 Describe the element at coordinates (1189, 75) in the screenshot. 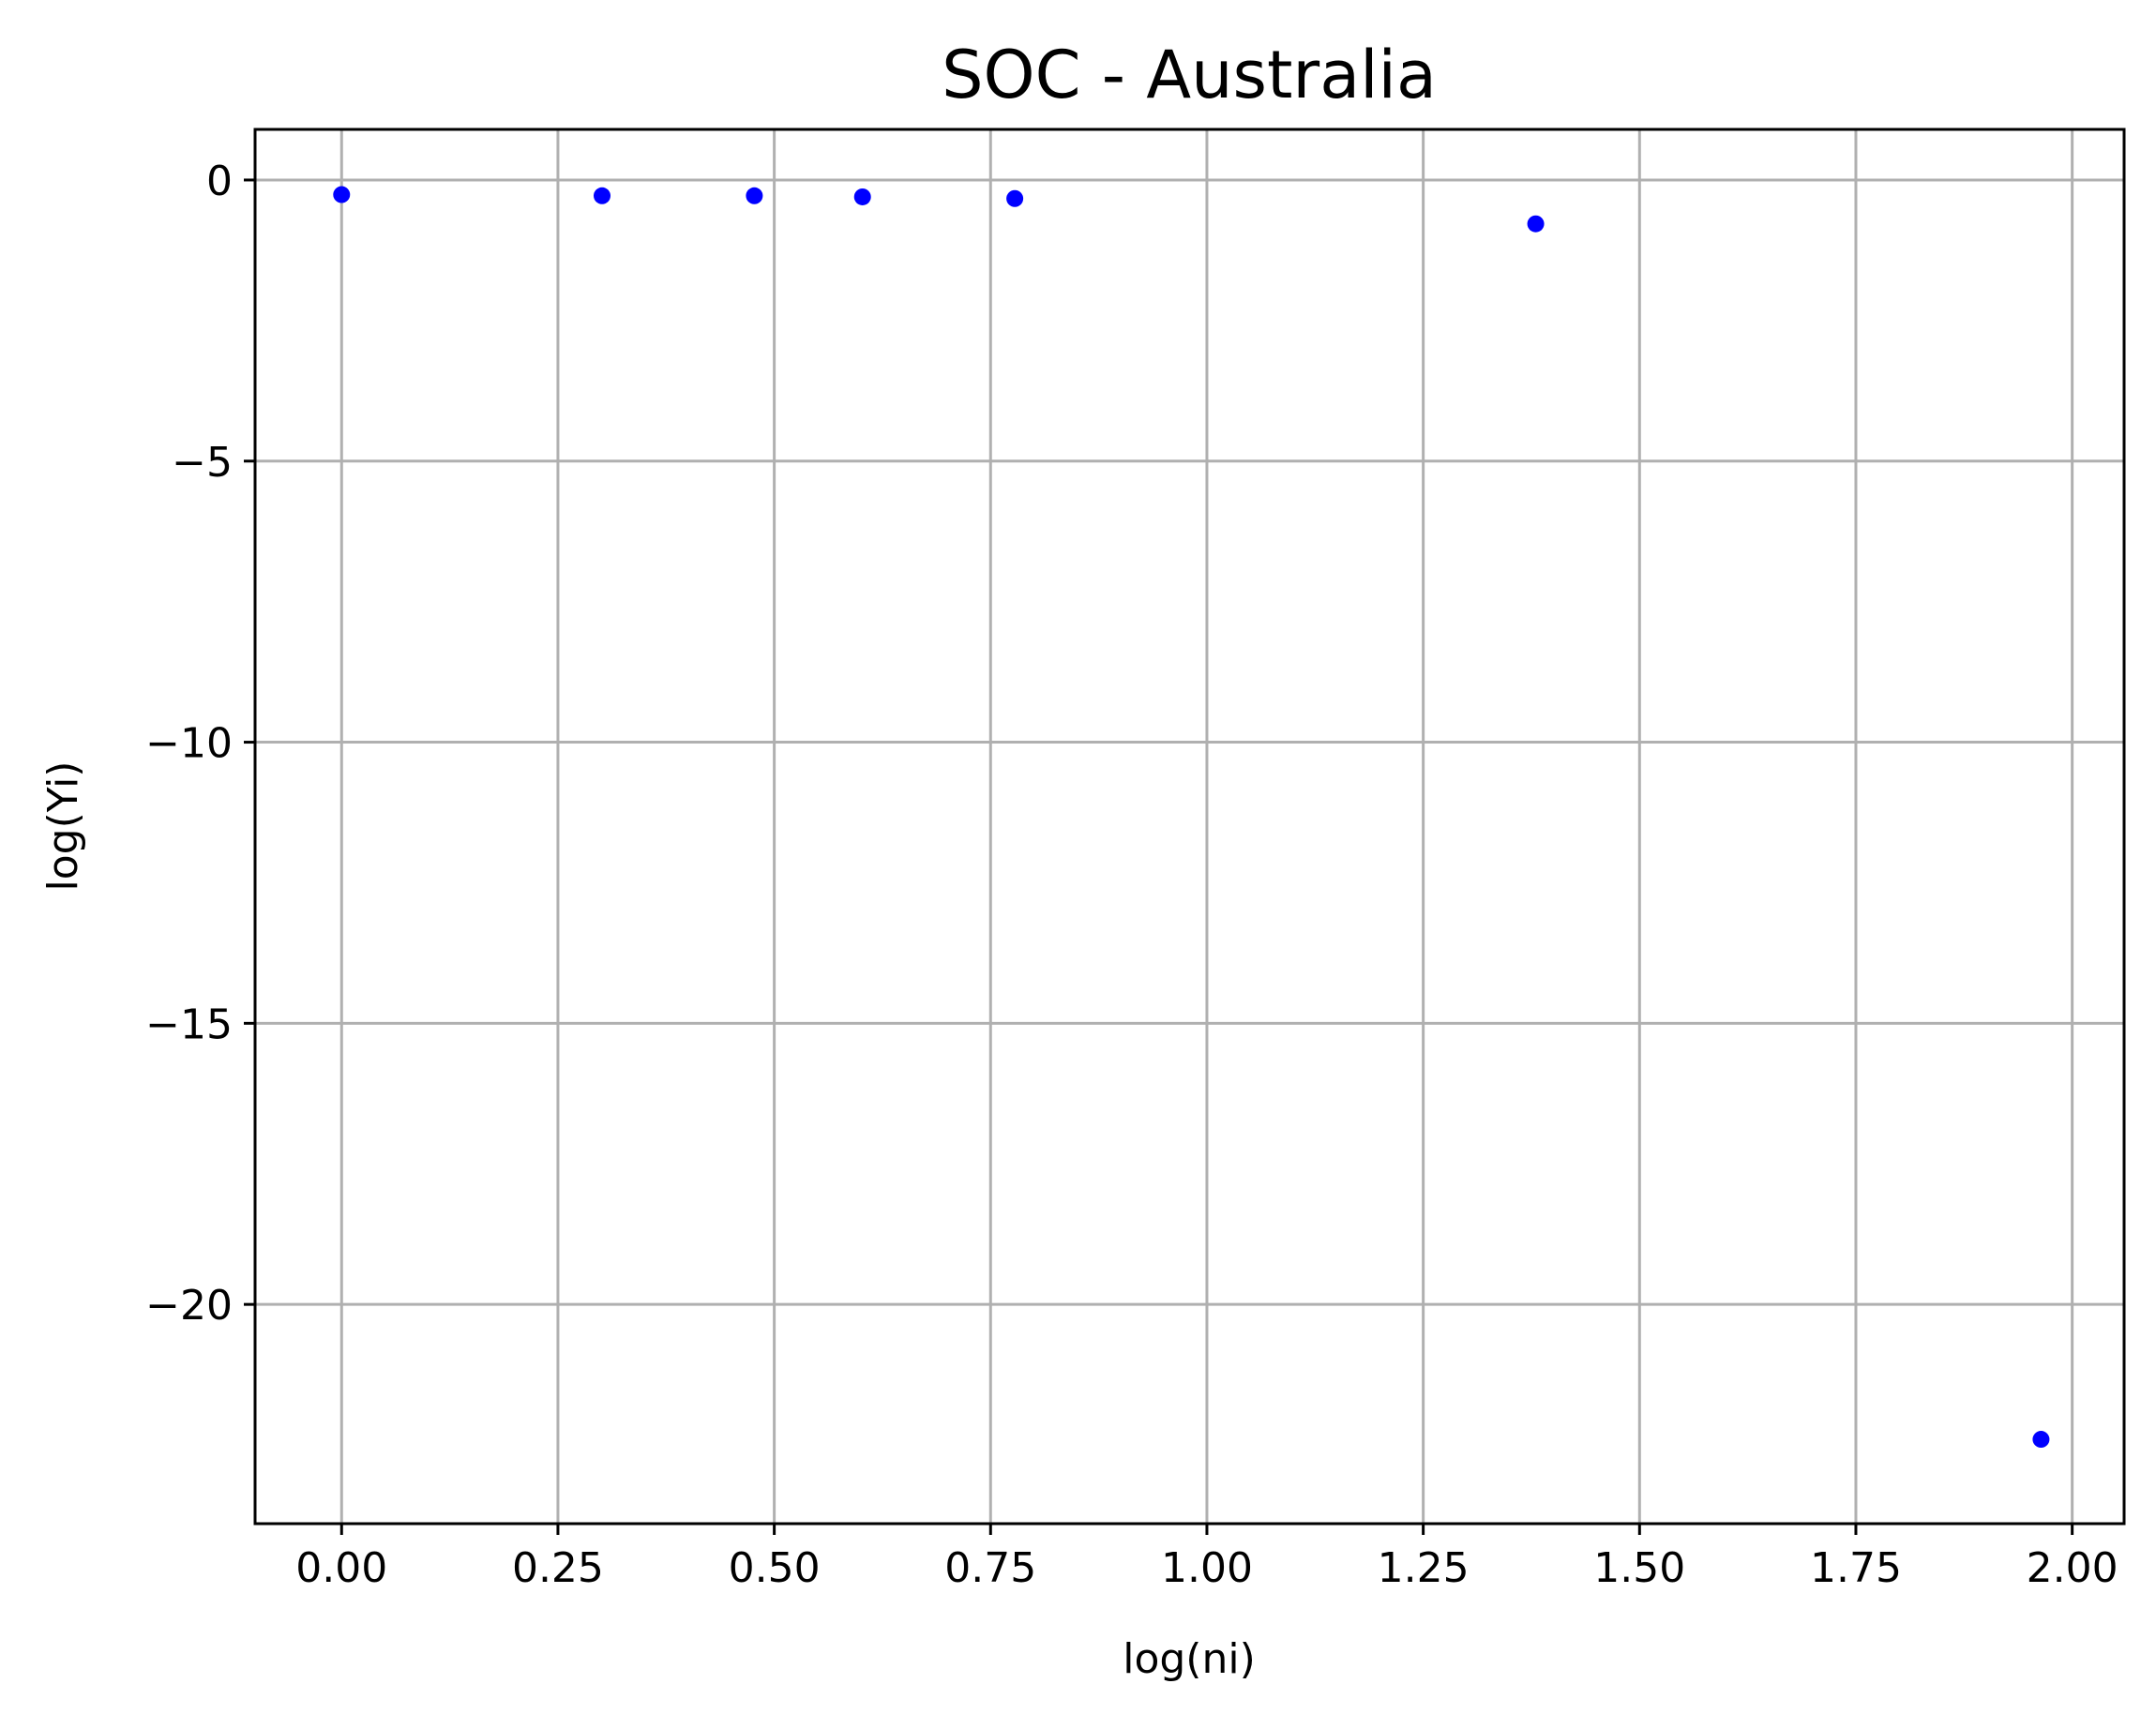

I see `chart-title: SOC - Australia` at that location.